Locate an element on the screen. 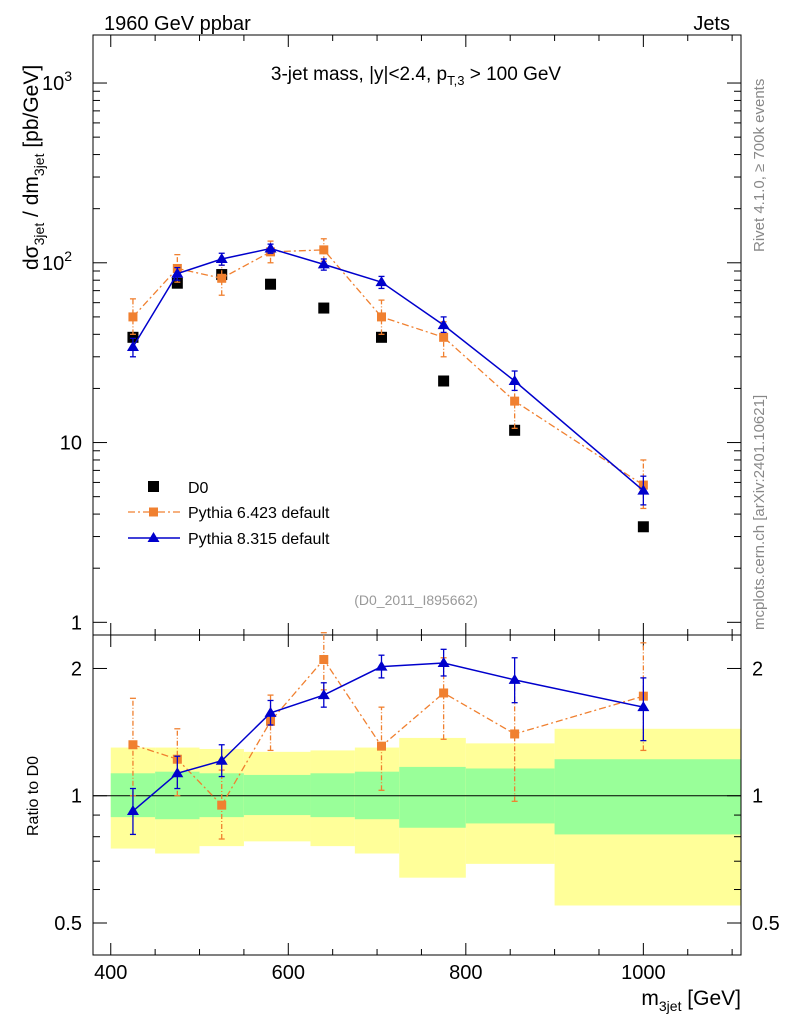  mcplots-label: mcplots.cern.ch [arXiv:2401.10621] is located at coordinates (759, 512).